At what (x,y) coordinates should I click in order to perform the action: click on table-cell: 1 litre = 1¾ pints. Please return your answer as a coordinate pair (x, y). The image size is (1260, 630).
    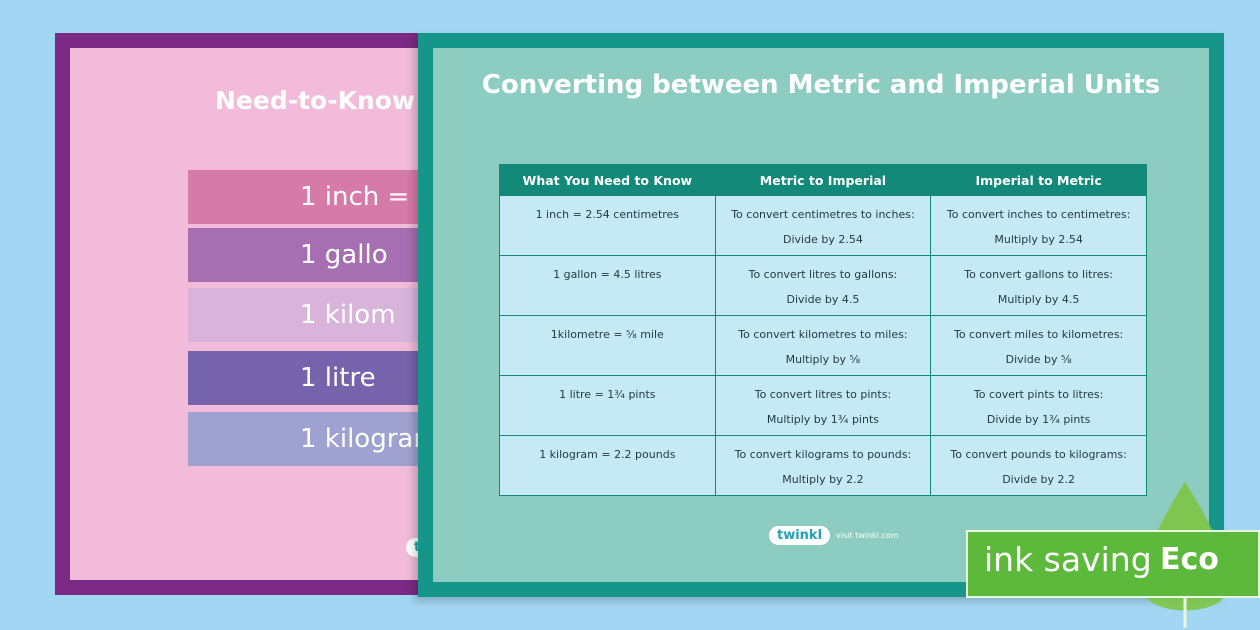
    Looking at the image, I should click on (607, 405).